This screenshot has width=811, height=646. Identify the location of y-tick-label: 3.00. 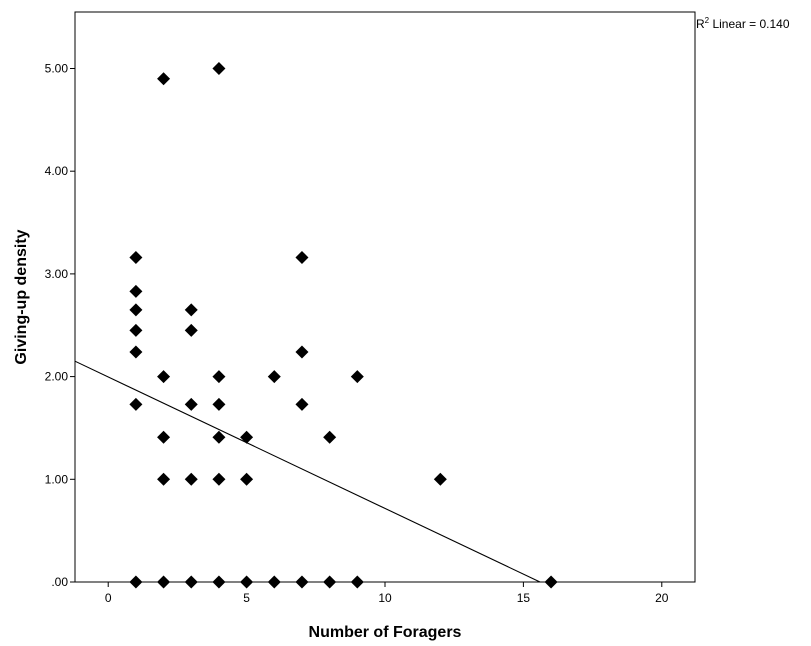
(57, 274).